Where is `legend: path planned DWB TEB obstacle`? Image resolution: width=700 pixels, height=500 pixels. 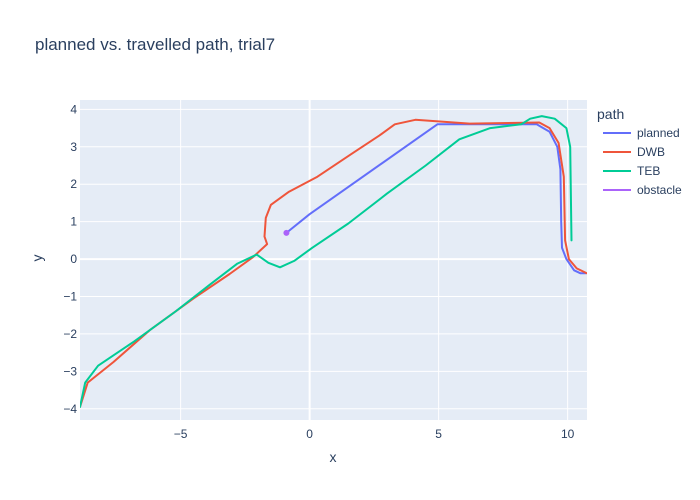
legend: path planned DWB TEB obstacle is located at coordinates (639, 151).